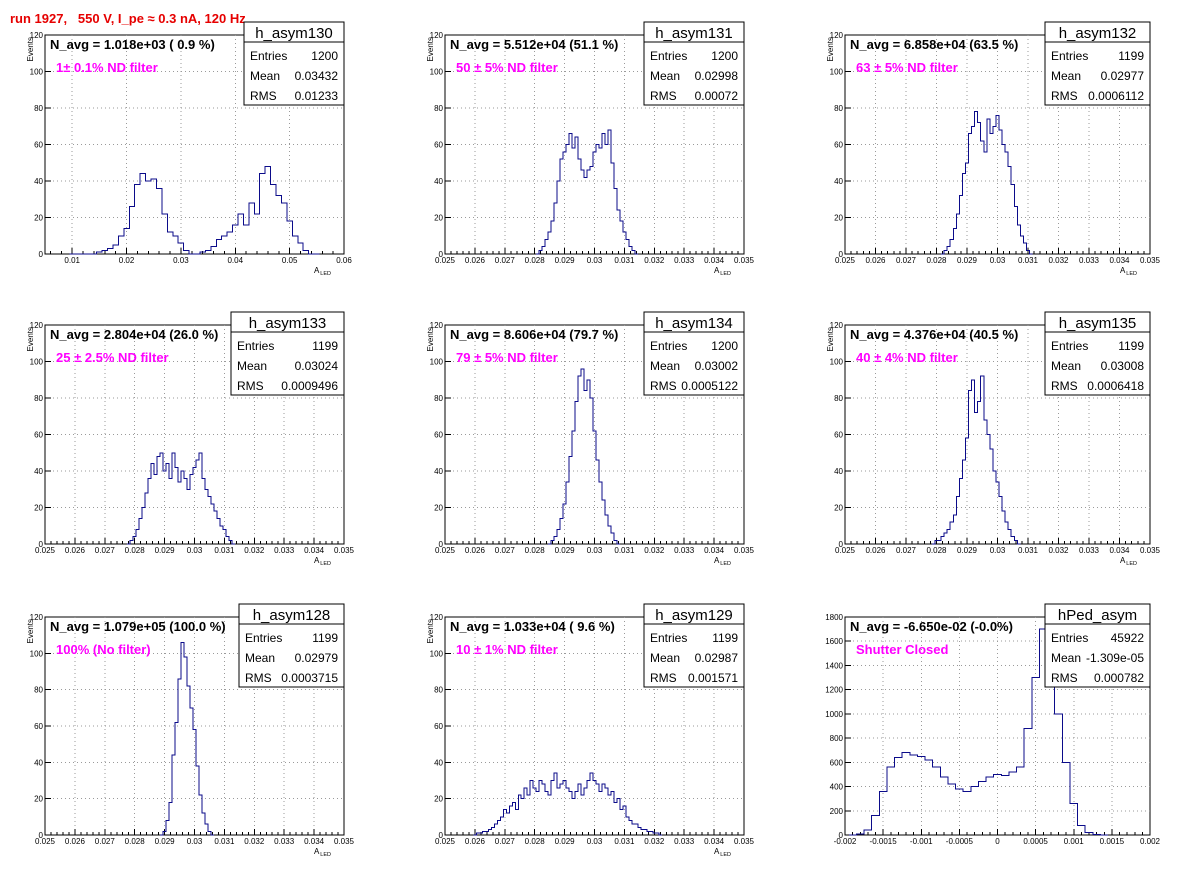  What do you see at coordinates (709, 386) in the screenshot?
I see `stats-value: 0.0005122` at bounding box center [709, 386].